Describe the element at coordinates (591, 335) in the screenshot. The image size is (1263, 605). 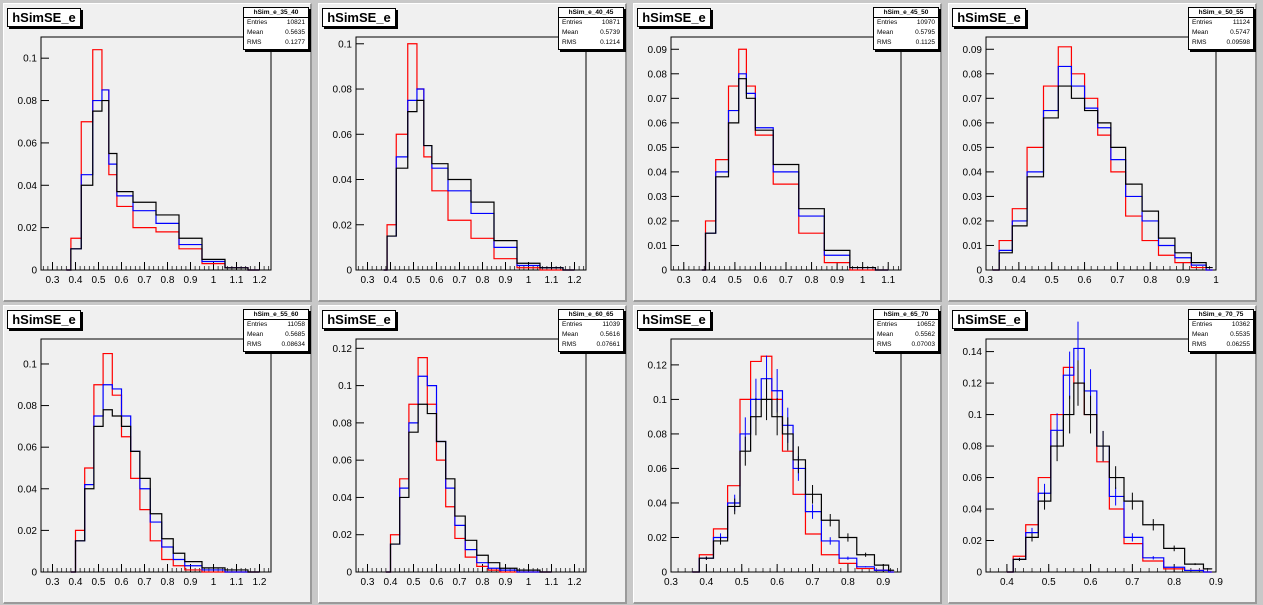
I see `stats-mean-row: Mean 0.5616` at that location.